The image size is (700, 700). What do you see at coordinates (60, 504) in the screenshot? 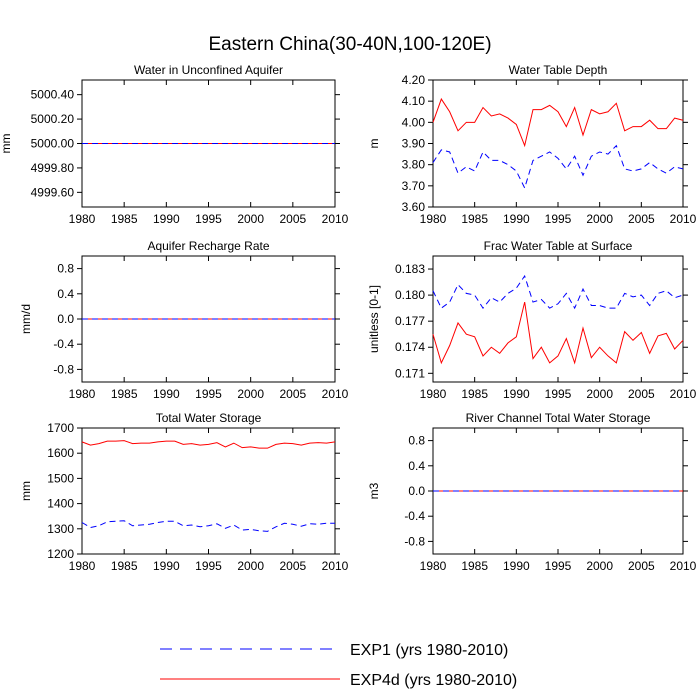
I see `y-tick-label: 1400` at bounding box center [60, 504].